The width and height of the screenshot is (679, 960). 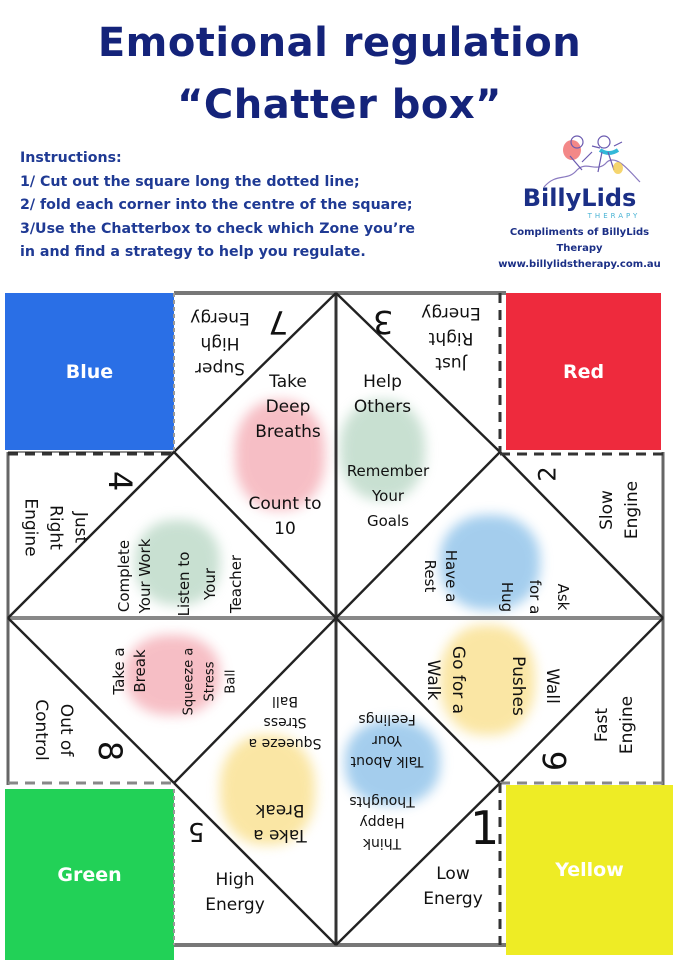 I want to click on page-title-line1: Emotional regulation, so click(x=339, y=43).